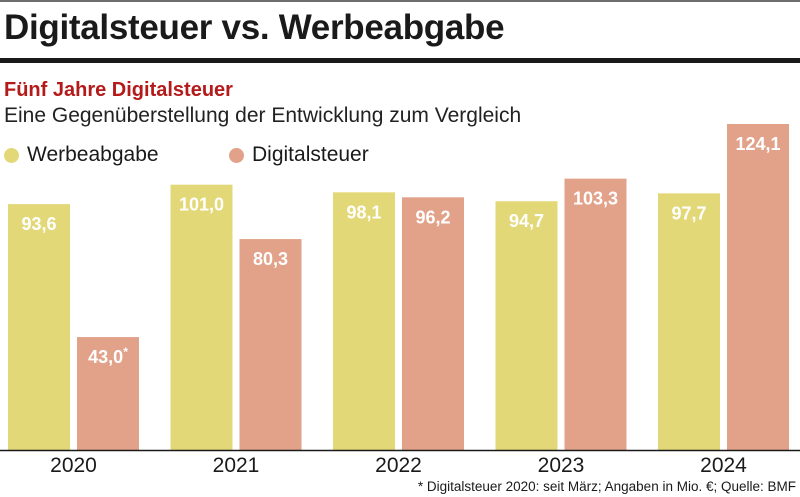 The height and width of the screenshot is (497, 800). I want to click on x-tick-label-2024: 2024, so click(723, 465).